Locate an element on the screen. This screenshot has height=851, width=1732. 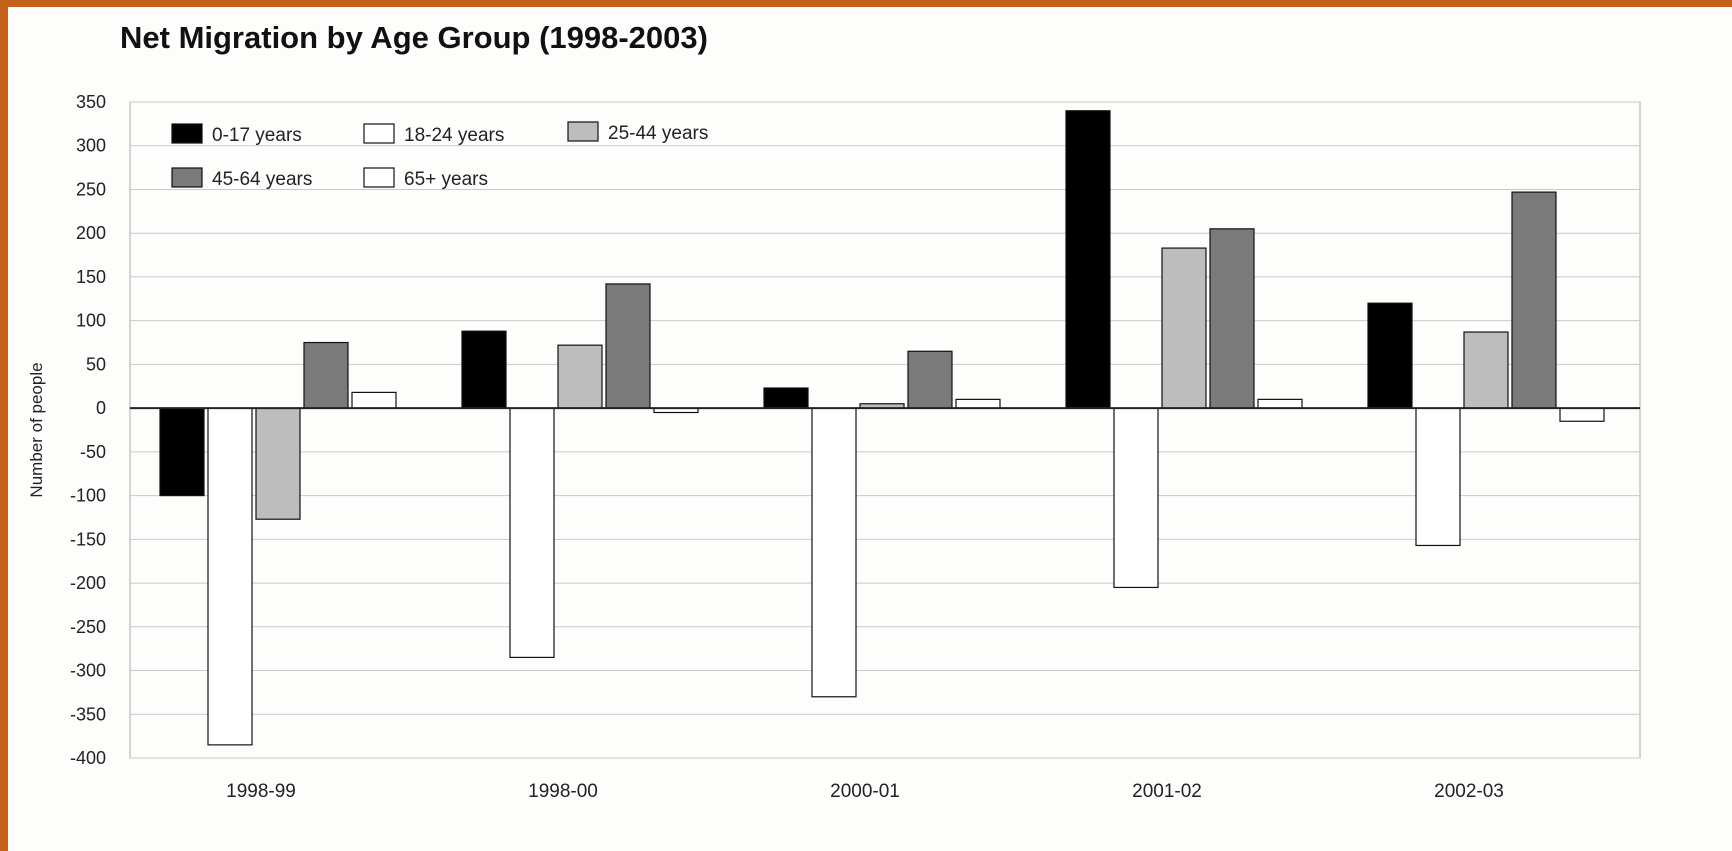
chart-title: Net Migration by Age Group (1998-2003) is located at coordinates (414, 37).